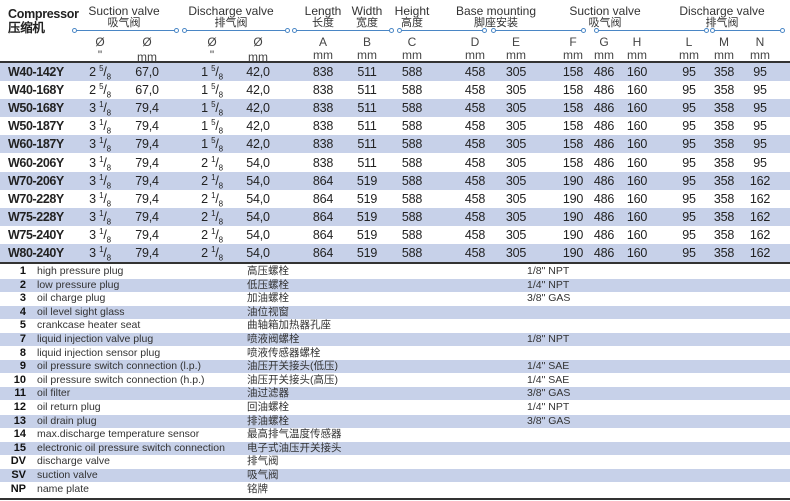  What do you see at coordinates (268, 284) in the screenshot?
I see `legend-chinese: 低压螺栓` at bounding box center [268, 284].